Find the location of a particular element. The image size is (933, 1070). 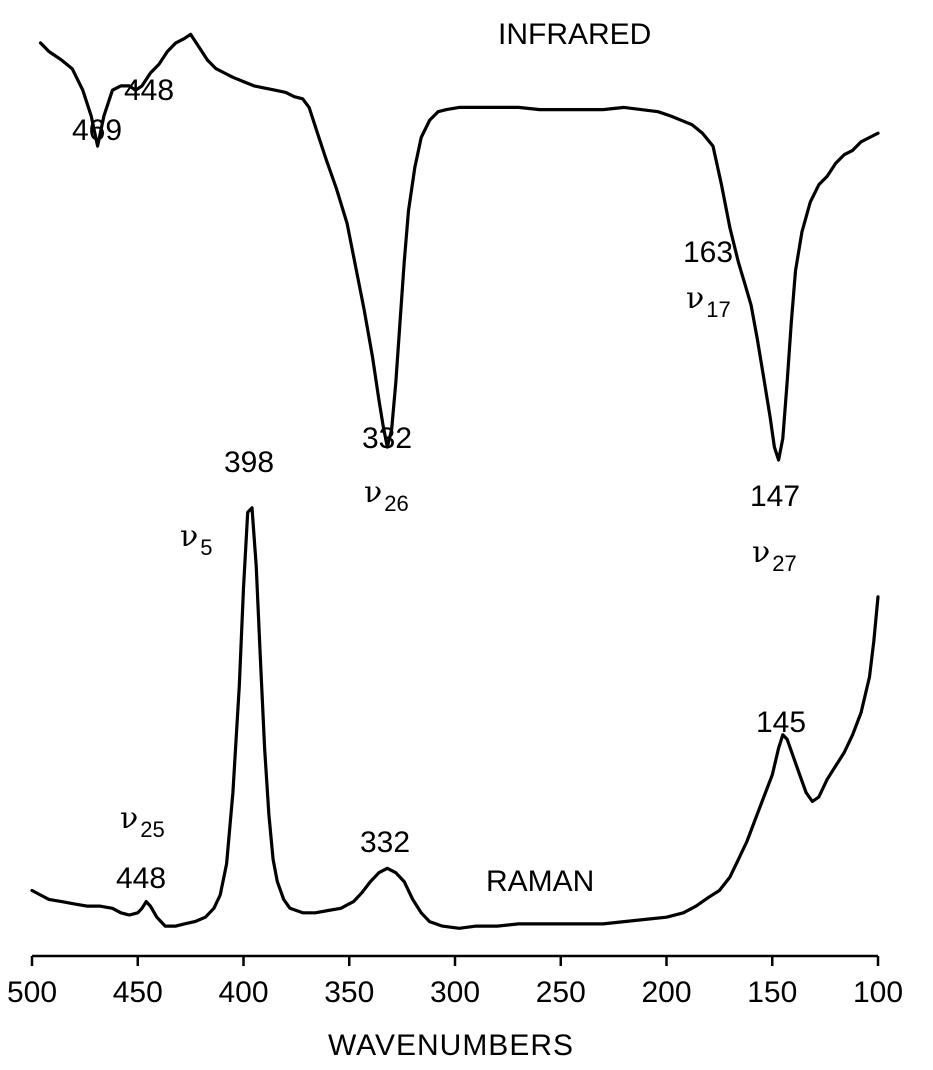

x-tick-label-350: 350 is located at coordinates (349, 992).